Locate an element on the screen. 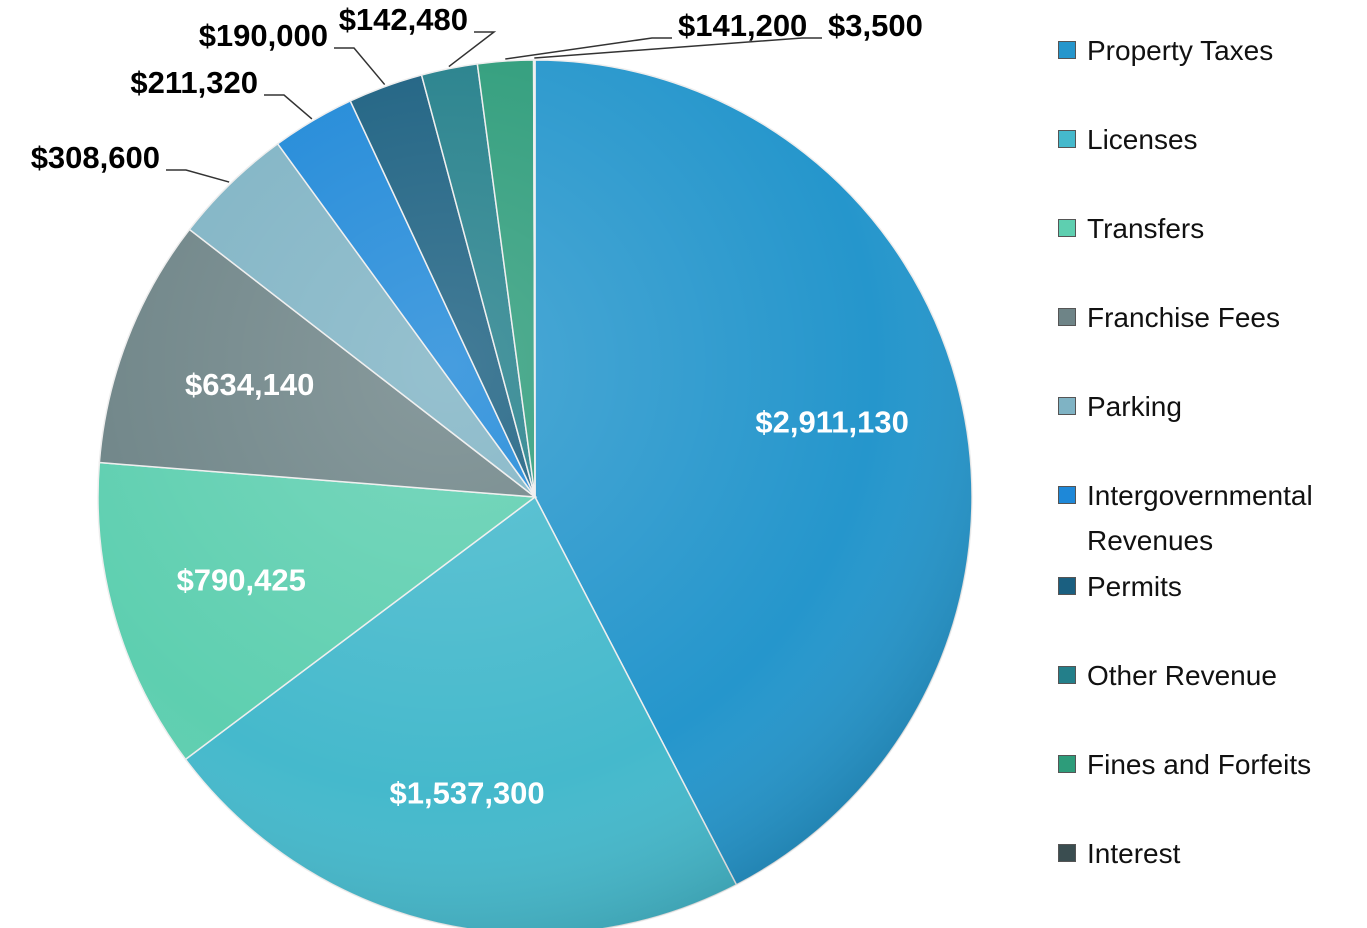 Image resolution: width=1367 pixels, height=928 pixels. data-label: $141,200 is located at coordinates (742, 25).